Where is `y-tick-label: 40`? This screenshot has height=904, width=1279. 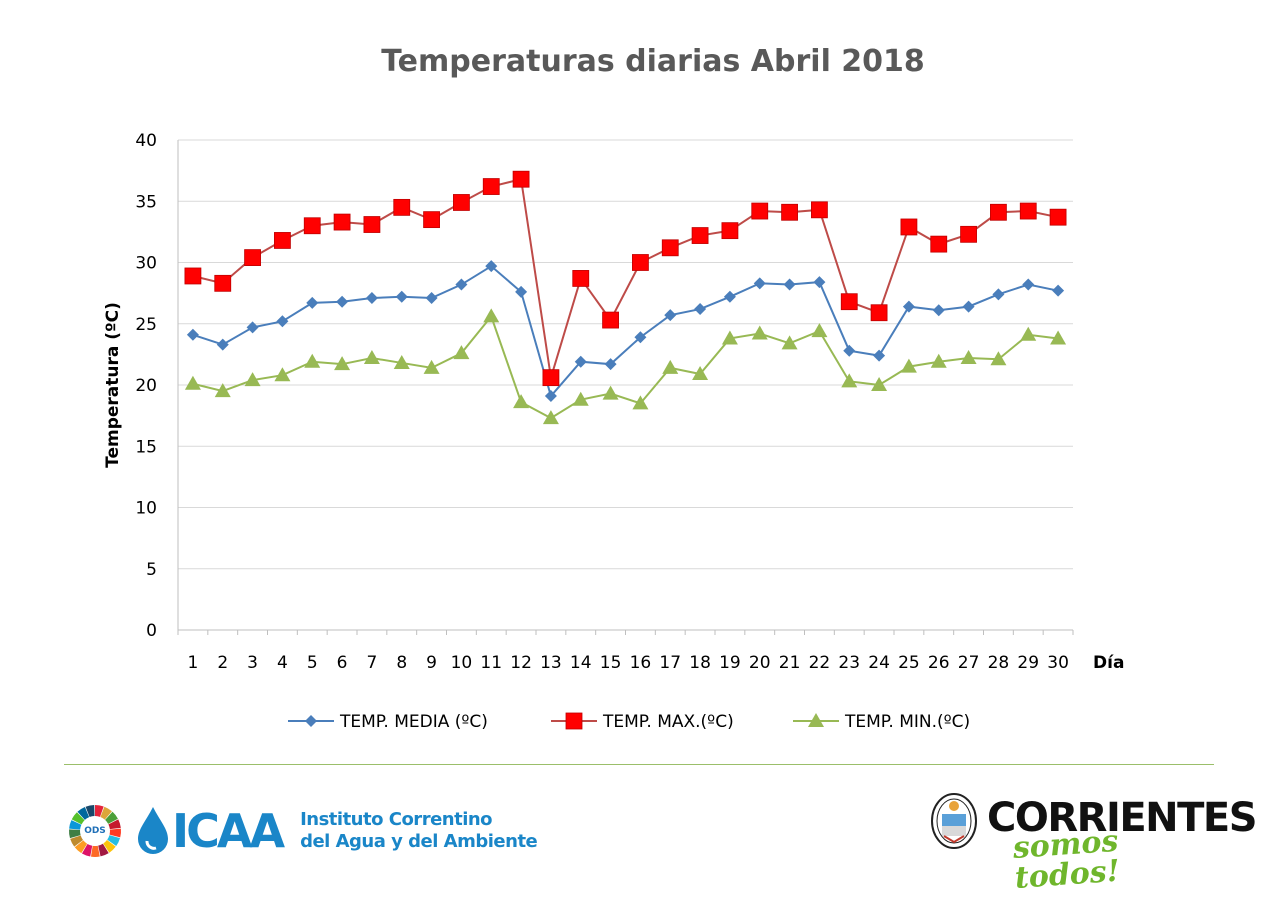 y-tick-label: 40 is located at coordinates (146, 141).